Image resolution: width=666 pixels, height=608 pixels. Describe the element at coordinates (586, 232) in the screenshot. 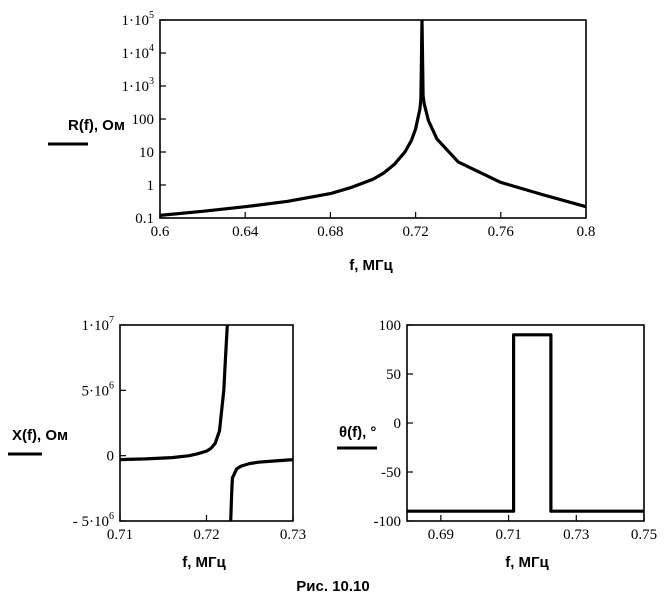

I see `x-tick-label: 0.8` at that location.